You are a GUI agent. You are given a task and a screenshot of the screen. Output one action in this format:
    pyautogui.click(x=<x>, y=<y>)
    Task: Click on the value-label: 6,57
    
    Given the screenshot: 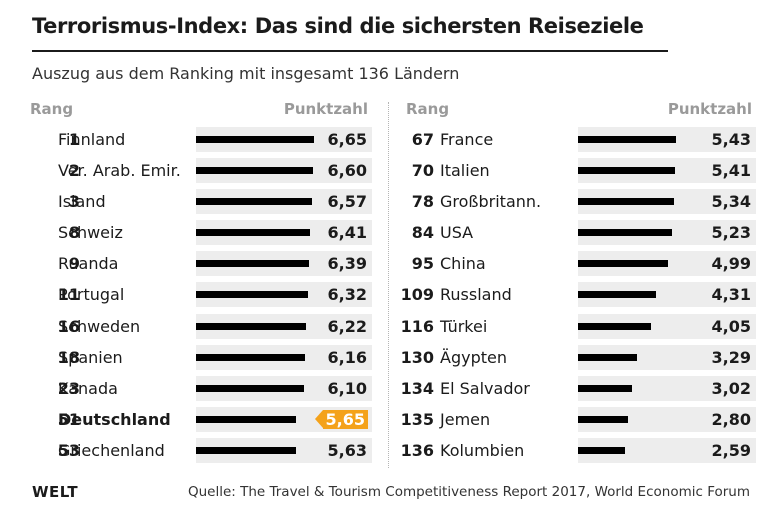 What is the action you would take?
    pyautogui.click(x=347, y=202)
    